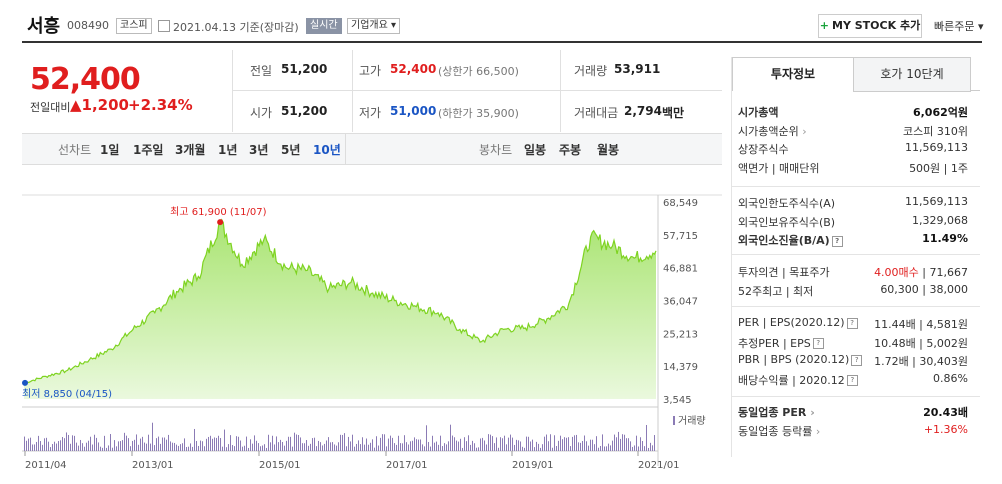  What do you see at coordinates (945, 238) in the screenshot?
I see `info-value-text: 11.49%` at bounding box center [945, 238].